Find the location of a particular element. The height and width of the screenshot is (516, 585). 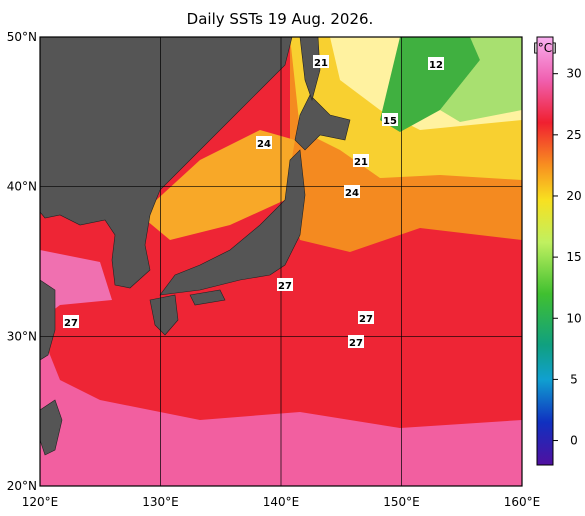

colorbar-tick-label: 0 is located at coordinates (574, 441).